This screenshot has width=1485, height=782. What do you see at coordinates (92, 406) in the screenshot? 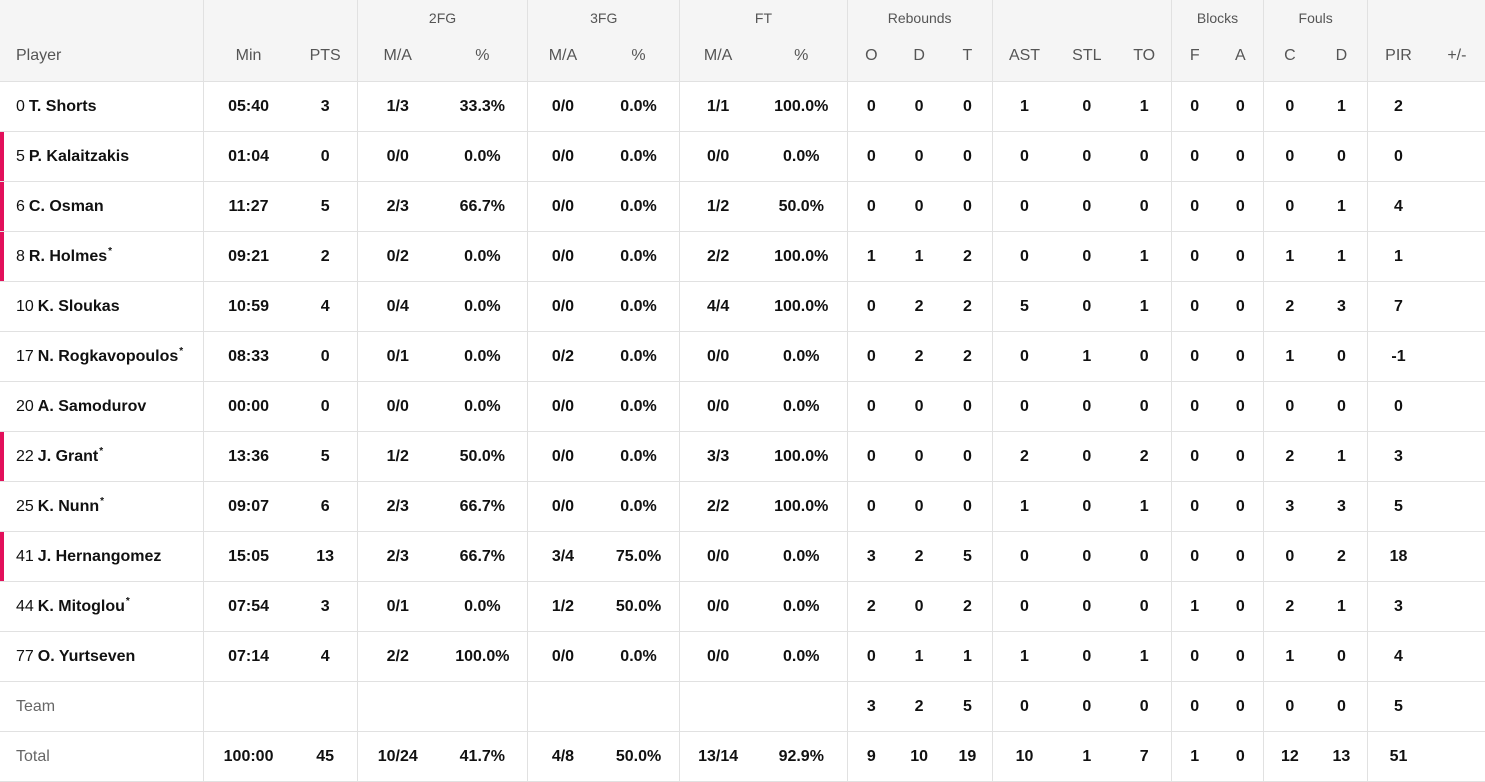
I see `player-name: A. Samodurov` at bounding box center [92, 406].